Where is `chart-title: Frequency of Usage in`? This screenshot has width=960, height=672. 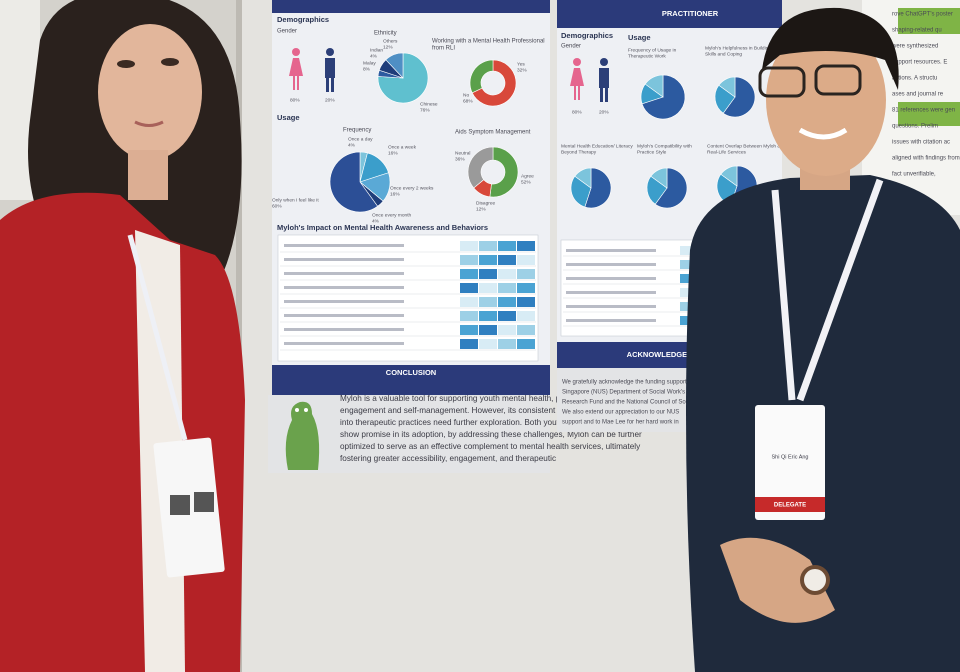
chart-title: Frequency of Usage in is located at coordinates (652, 50).